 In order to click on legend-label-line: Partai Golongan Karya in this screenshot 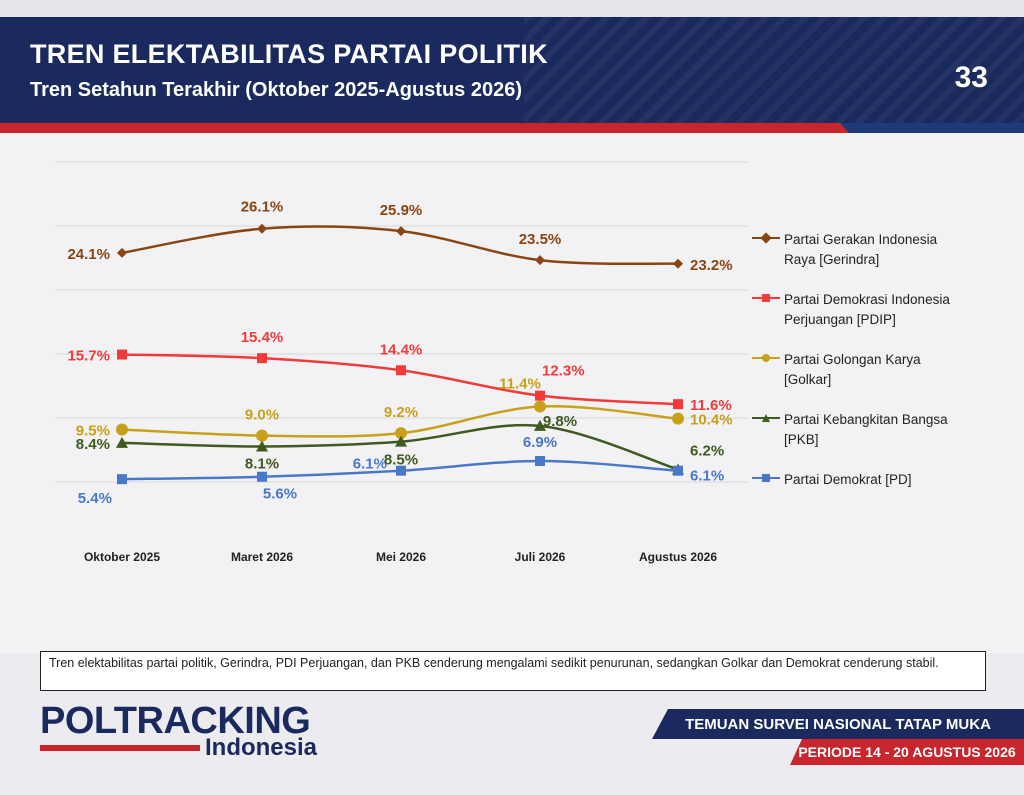, I will do `click(852, 359)`.